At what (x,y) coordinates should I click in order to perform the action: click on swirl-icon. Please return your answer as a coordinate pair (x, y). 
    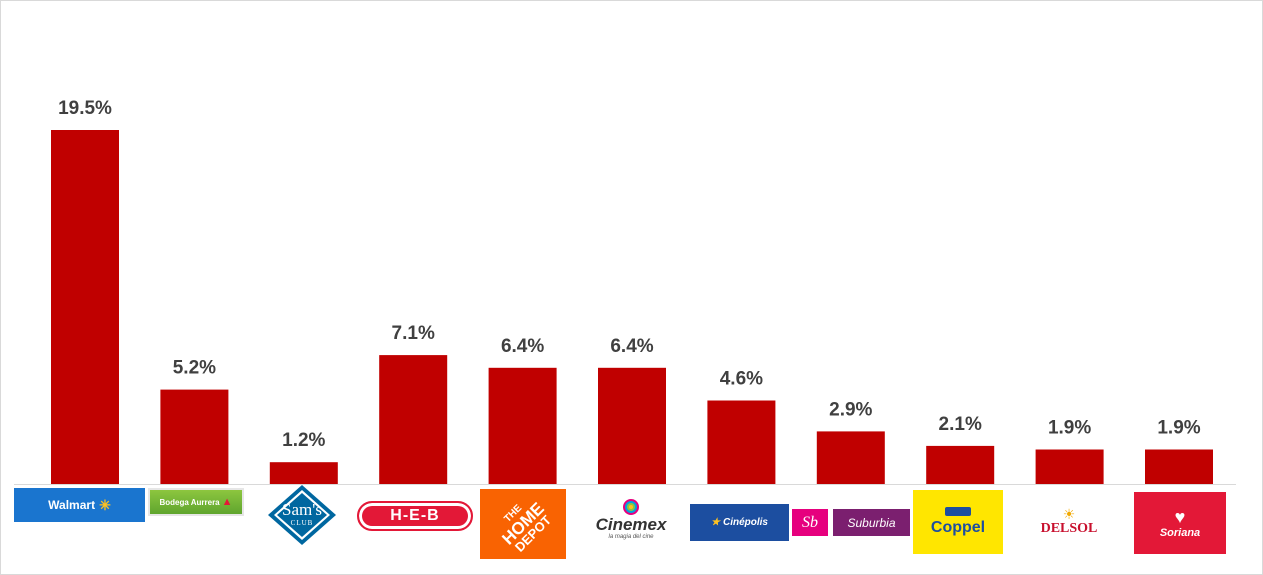
    Looking at the image, I should click on (631, 507).